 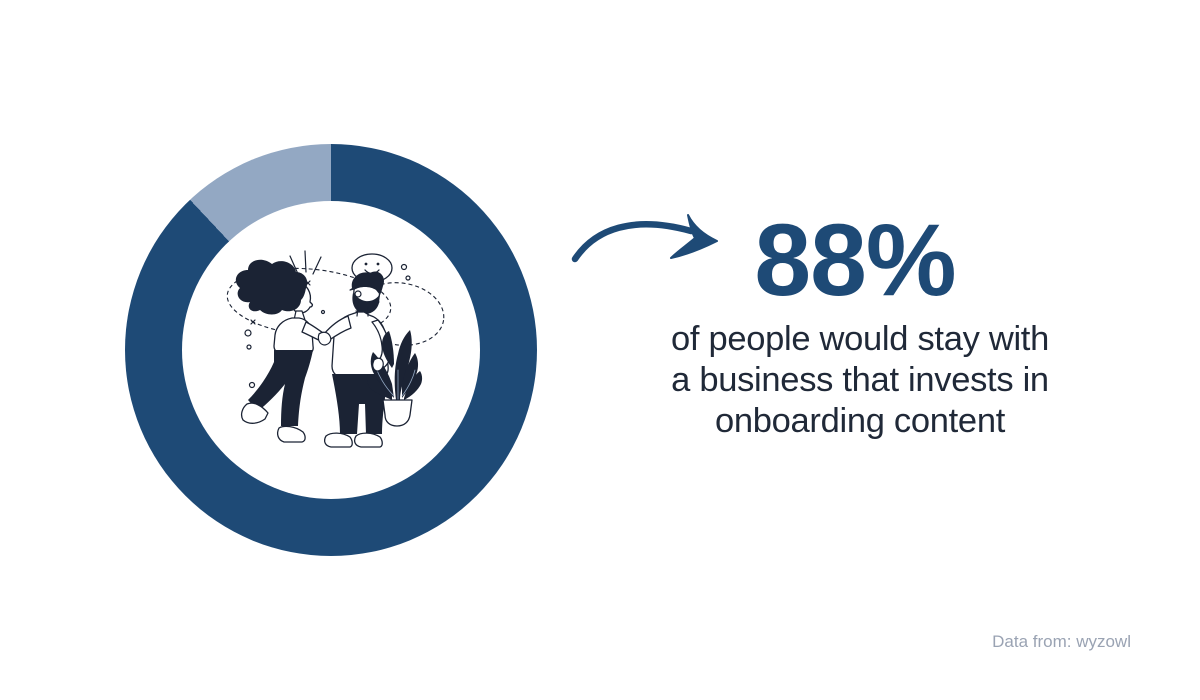 What do you see at coordinates (324, 338) in the screenshot?
I see `handshake-hands` at bounding box center [324, 338].